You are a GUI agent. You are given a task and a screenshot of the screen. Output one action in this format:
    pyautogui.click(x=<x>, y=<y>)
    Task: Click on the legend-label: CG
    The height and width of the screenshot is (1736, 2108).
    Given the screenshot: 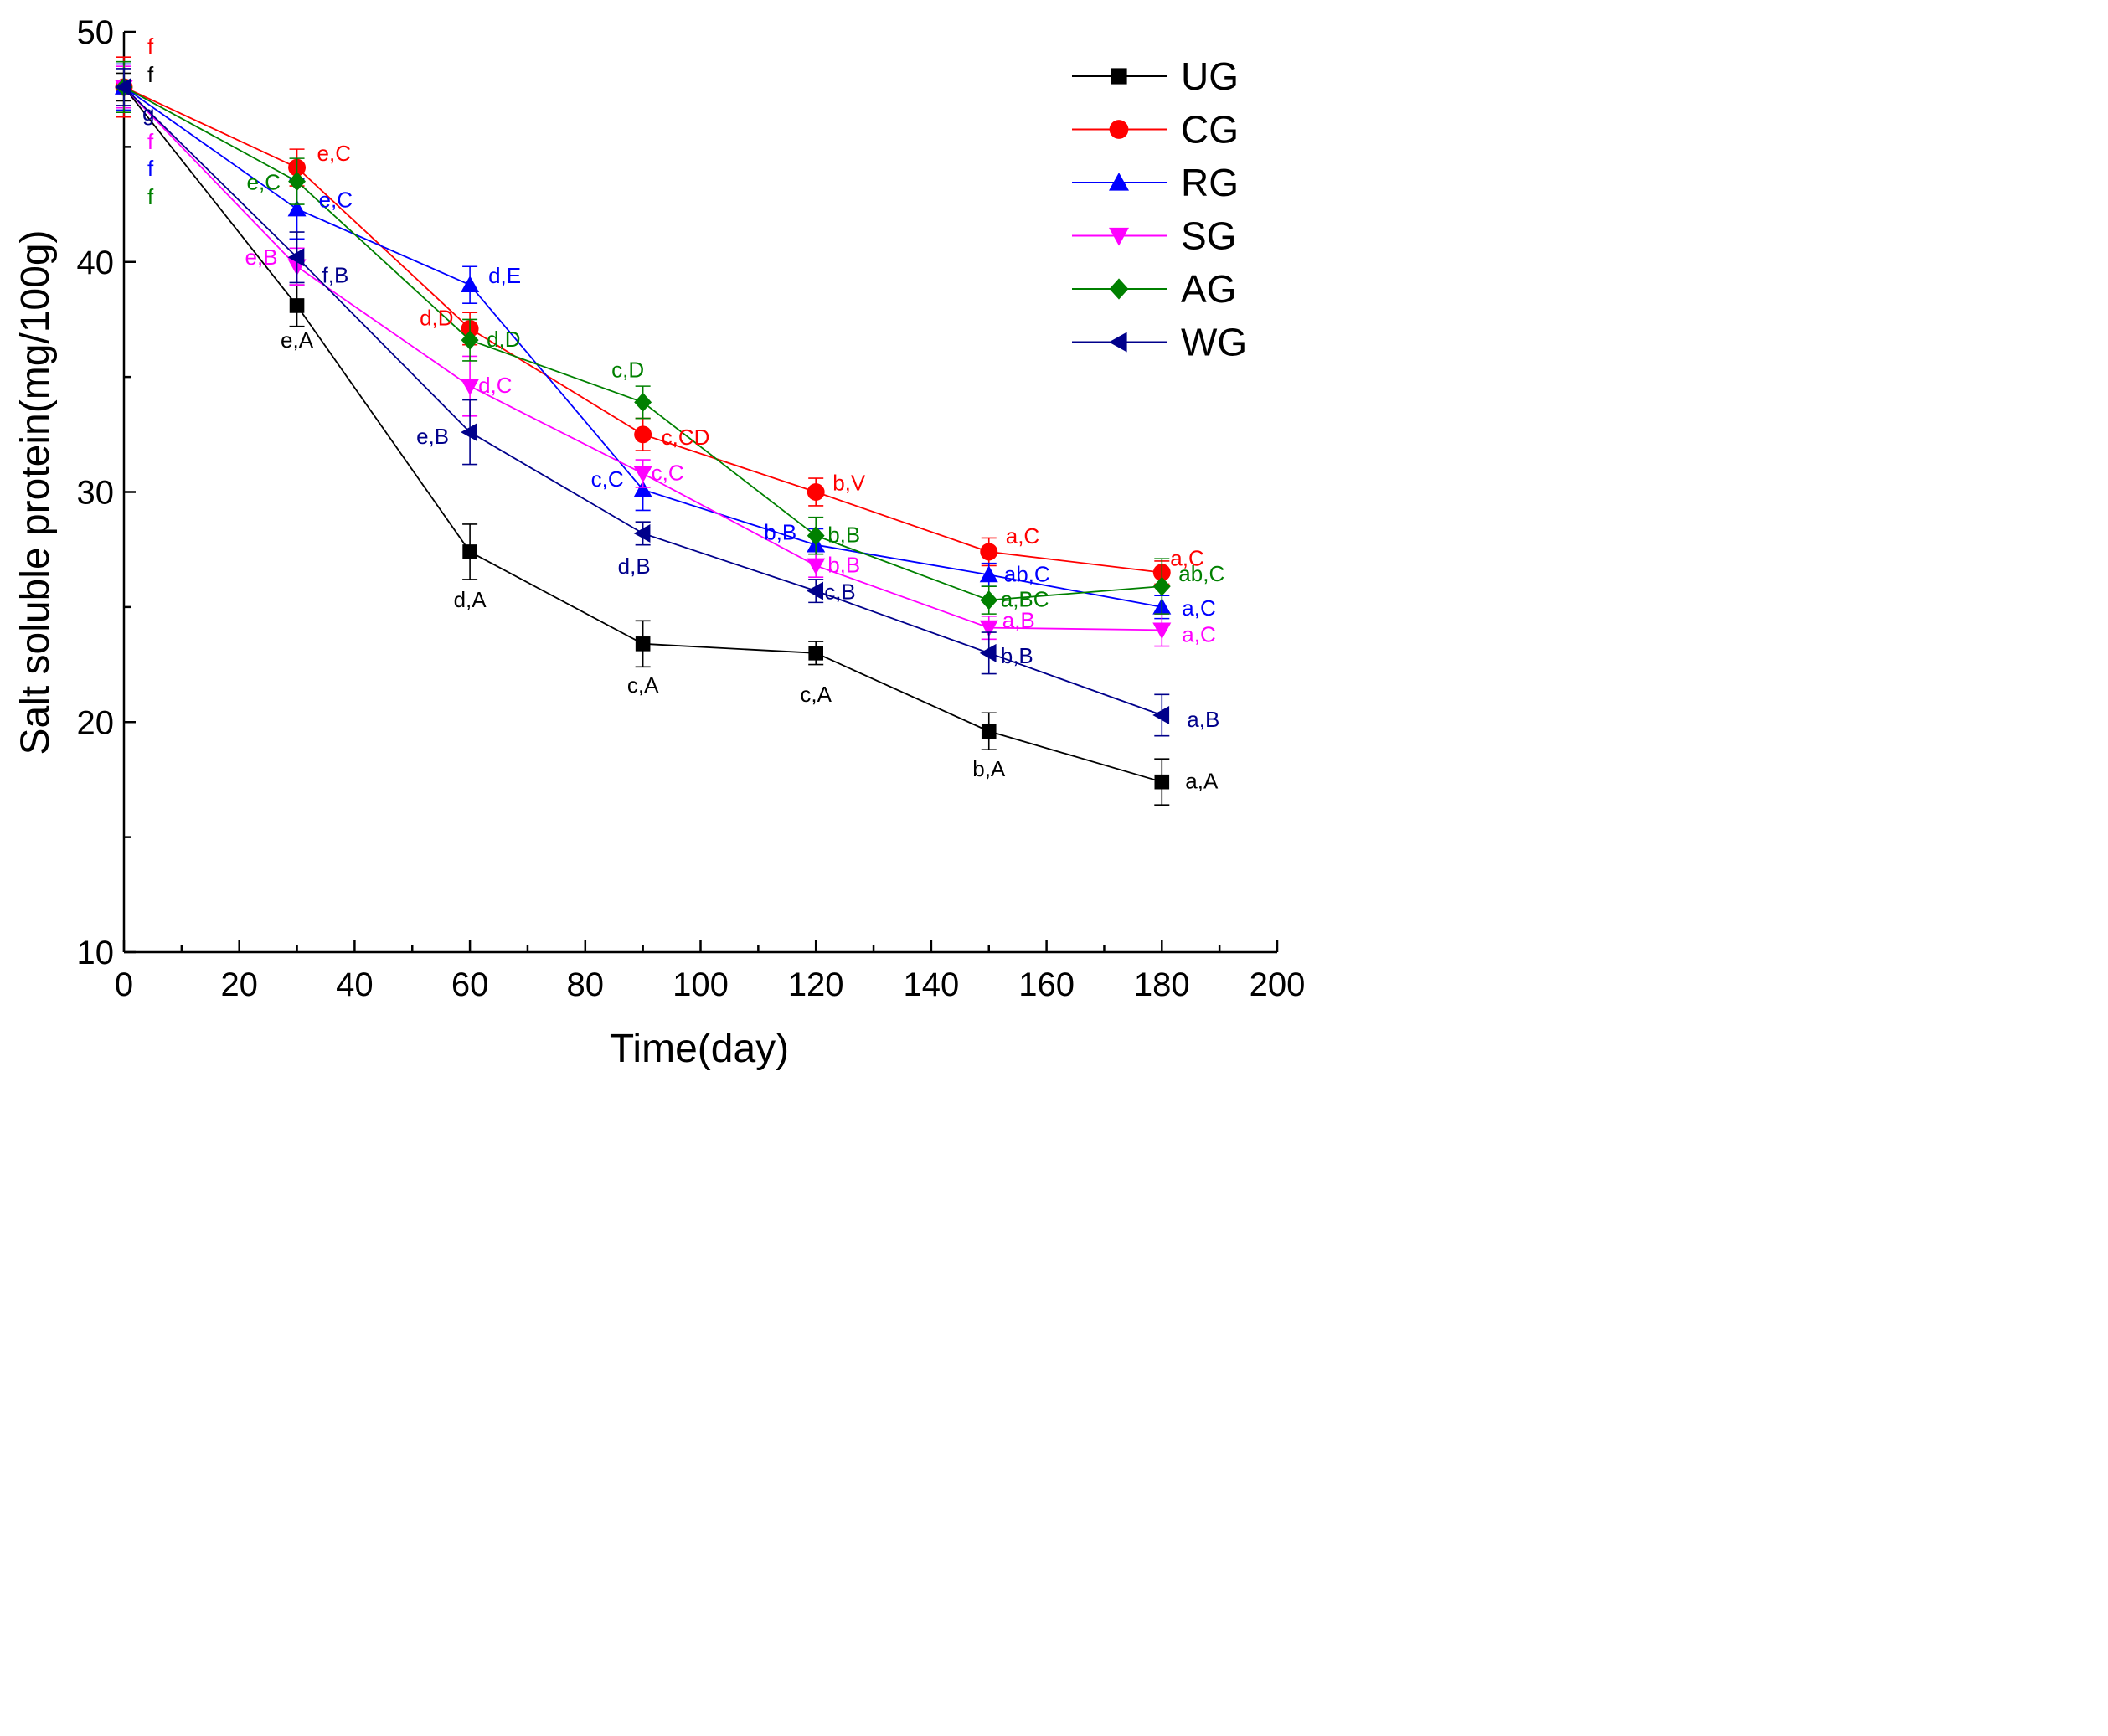 What is the action you would take?
    pyautogui.click(x=1210, y=130)
    